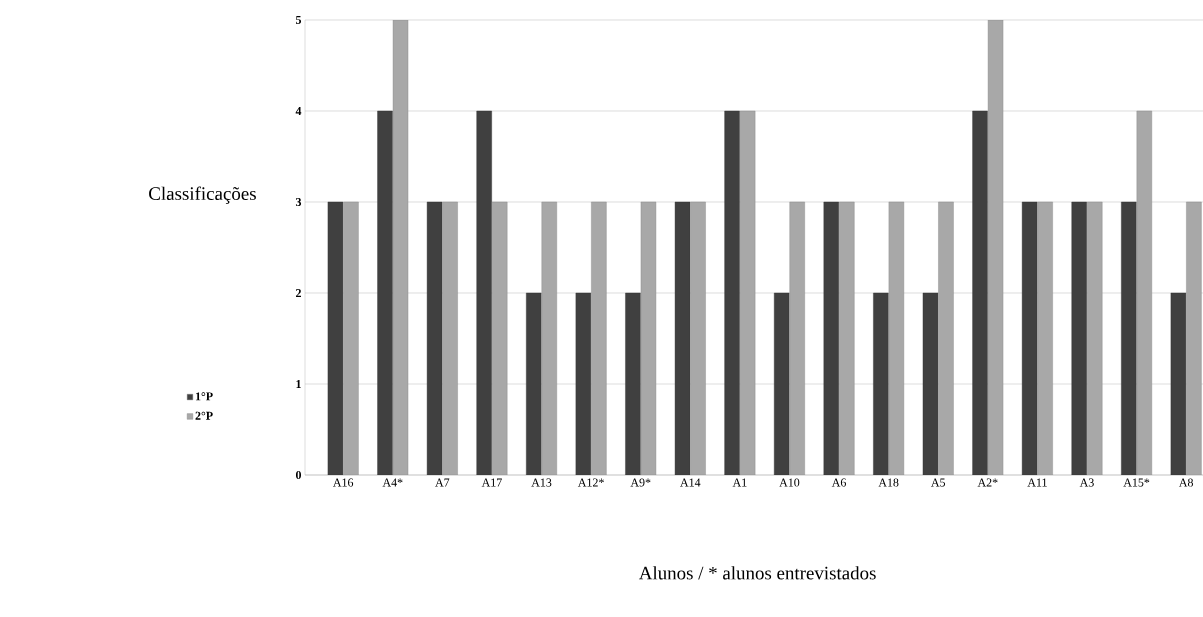 This screenshot has width=1203, height=617. I want to click on x-tick-label: A15*, so click(1136, 482).